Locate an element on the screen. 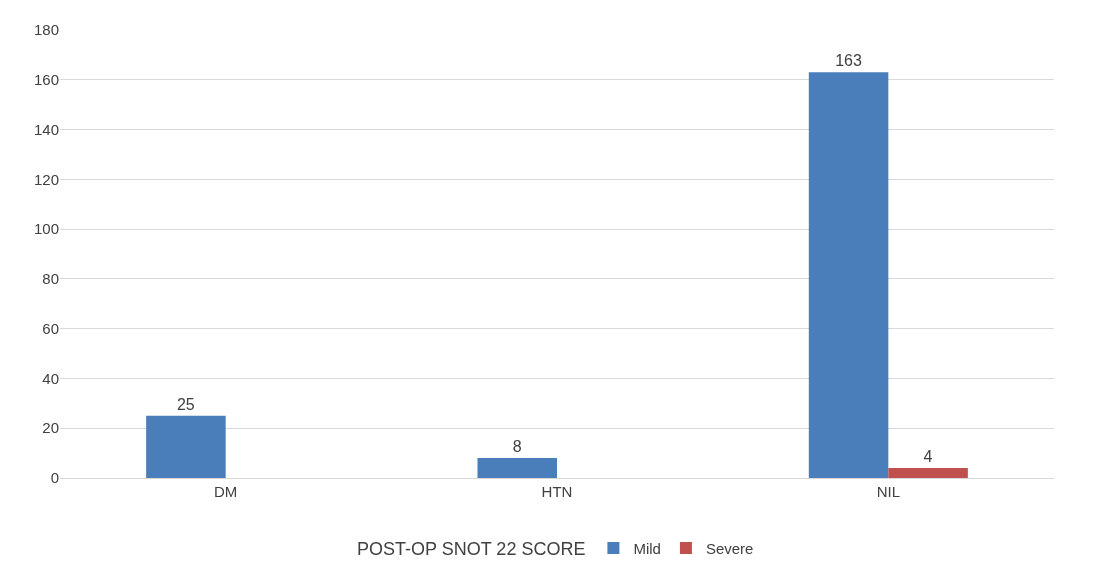  y-tick-label: 100 is located at coordinates (46, 229).